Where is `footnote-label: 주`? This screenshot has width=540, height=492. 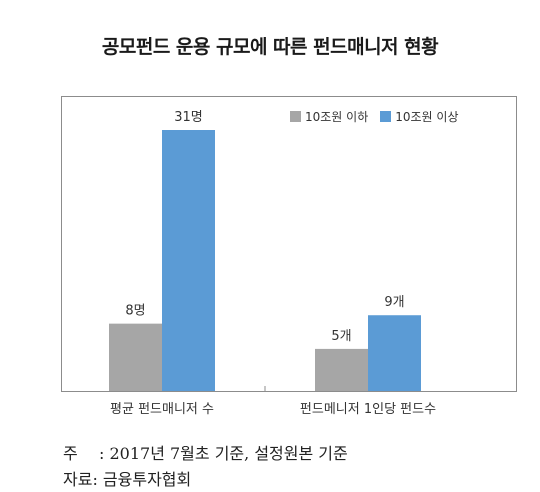 footnote-label: 주 is located at coordinates (70, 453).